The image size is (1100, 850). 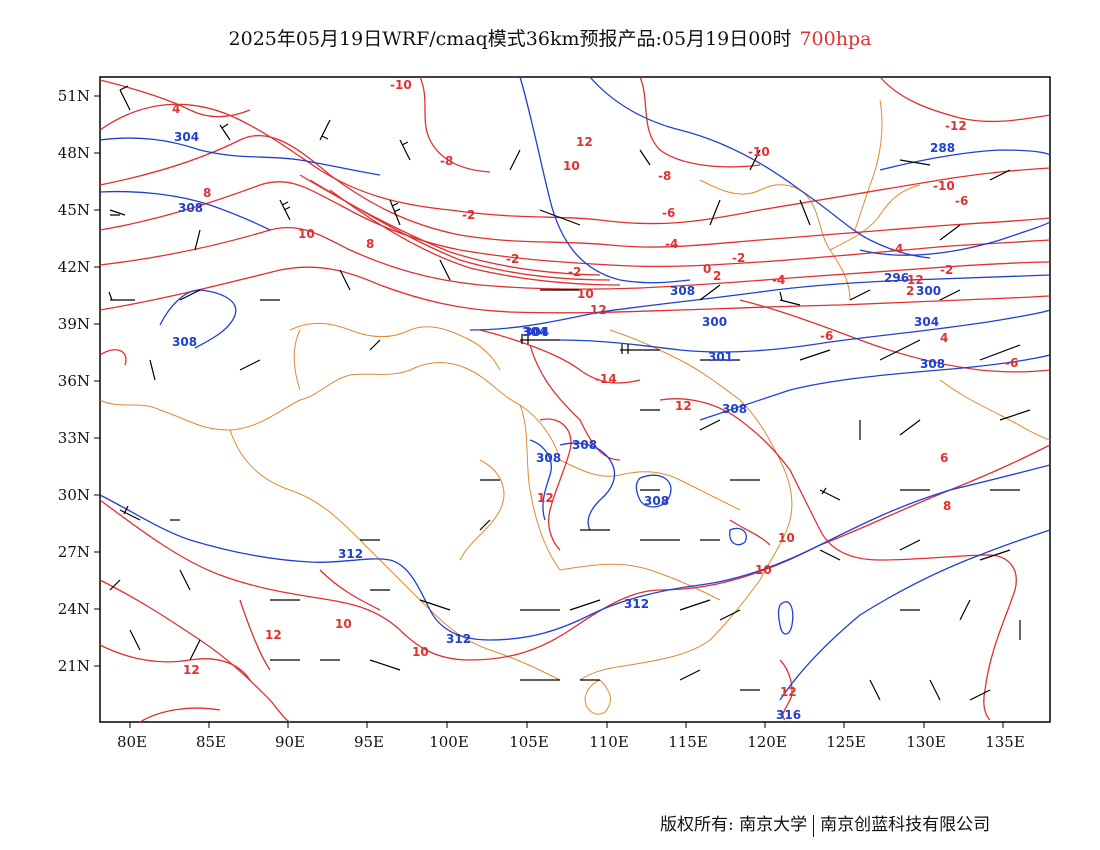 What do you see at coordinates (606, 379) in the screenshot?
I see `temp-contour-label: -14` at bounding box center [606, 379].